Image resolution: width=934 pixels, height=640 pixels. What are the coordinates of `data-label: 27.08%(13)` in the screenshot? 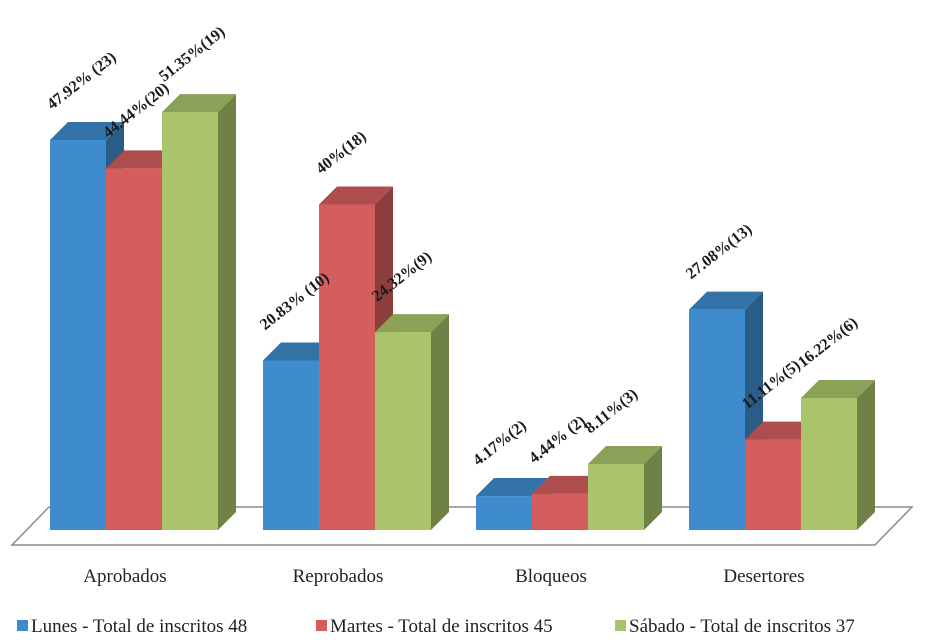 It's located at (719, 252).